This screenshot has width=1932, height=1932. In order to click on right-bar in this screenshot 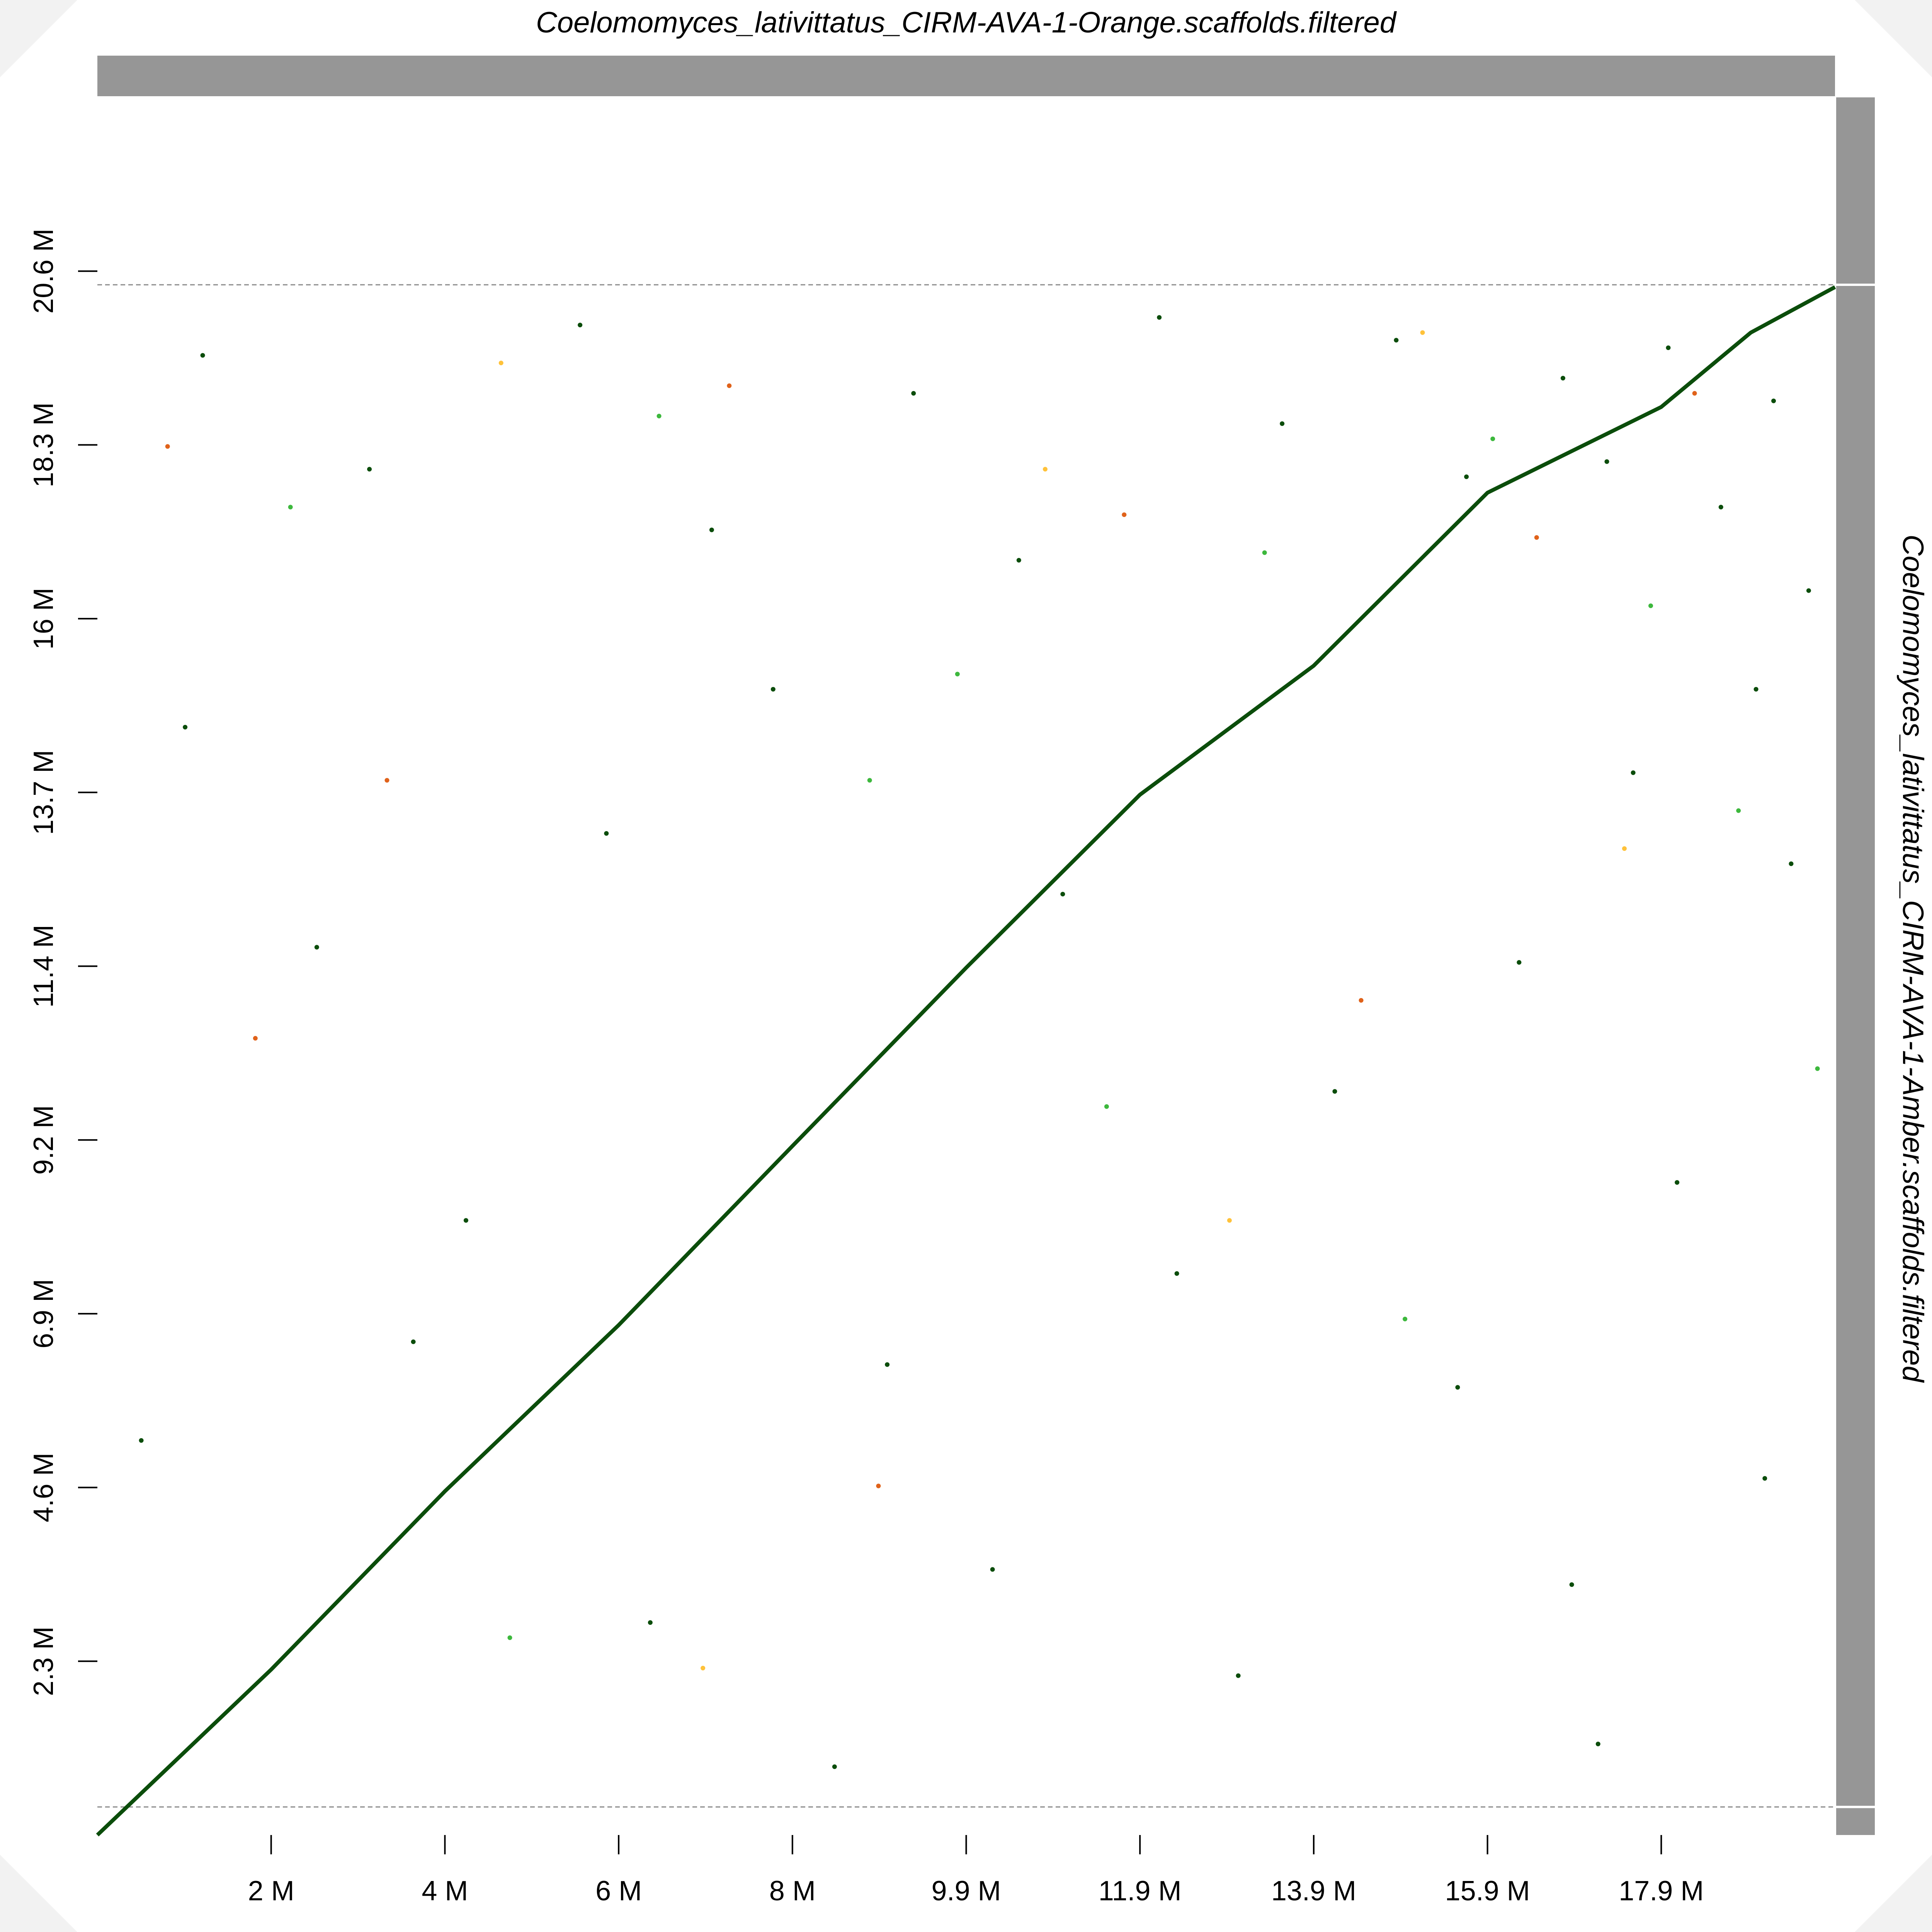, I will do `click(1856, 966)`.